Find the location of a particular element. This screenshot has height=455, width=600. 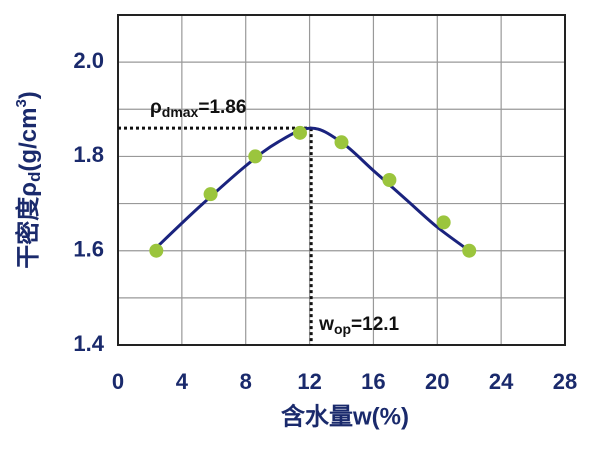

y-tick-label: 2.0 is located at coordinates (88, 60).